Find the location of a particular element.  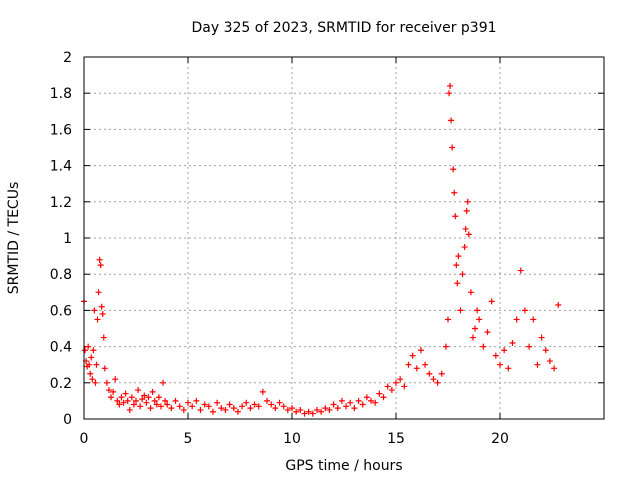

x-tick-label: 0 is located at coordinates (84, 439).